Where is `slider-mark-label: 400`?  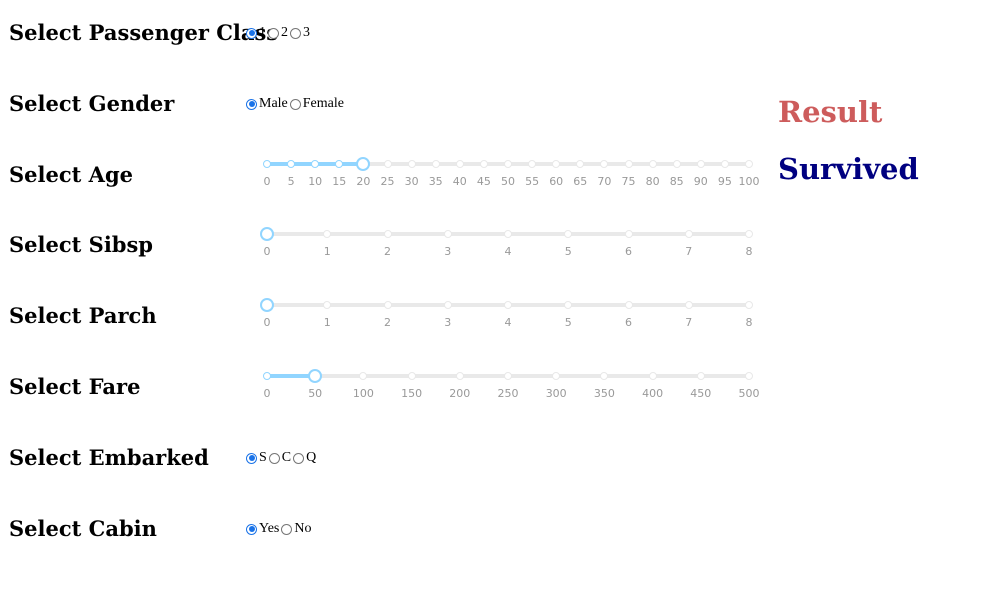
slider-mark-label: 400 is located at coordinates (653, 393).